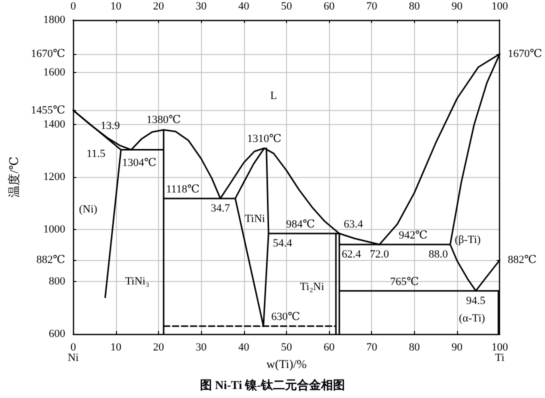 The width and height of the screenshot is (545, 398). Describe the element at coordinates (413, 236) in the screenshot. I see `annotation: 942℃` at that location.